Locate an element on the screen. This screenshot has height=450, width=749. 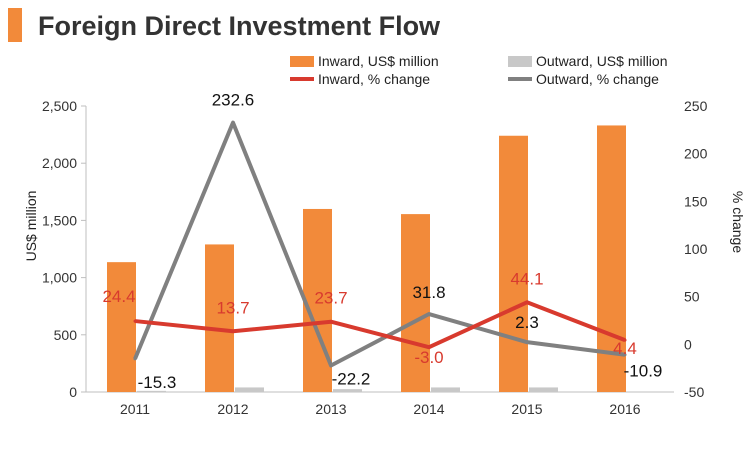
y-tick-label: 1,500 is located at coordinates (59, 220).